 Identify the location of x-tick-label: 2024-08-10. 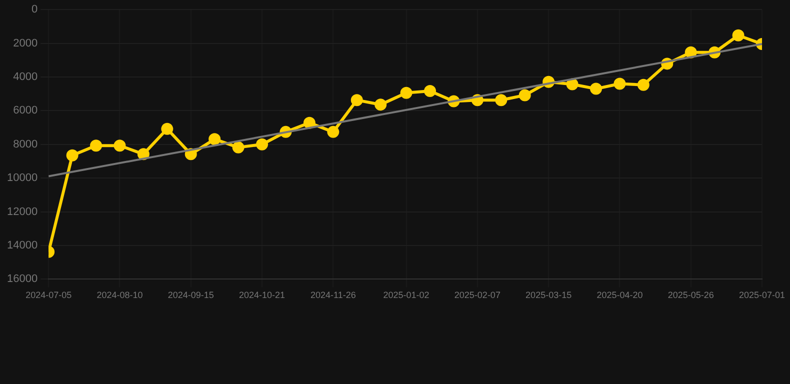
(119, 295).